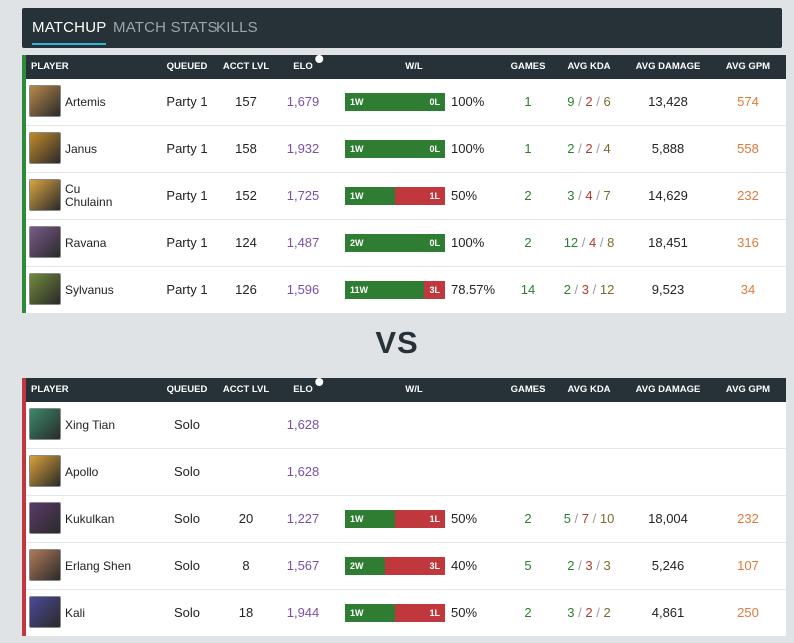 Image resolution: width=794 pixels, height=643 pixels. What do you see at coordinates (246, 518) in the screenshot?
I see `acct-lvl-value: 20` at bounding box center [246, 518].